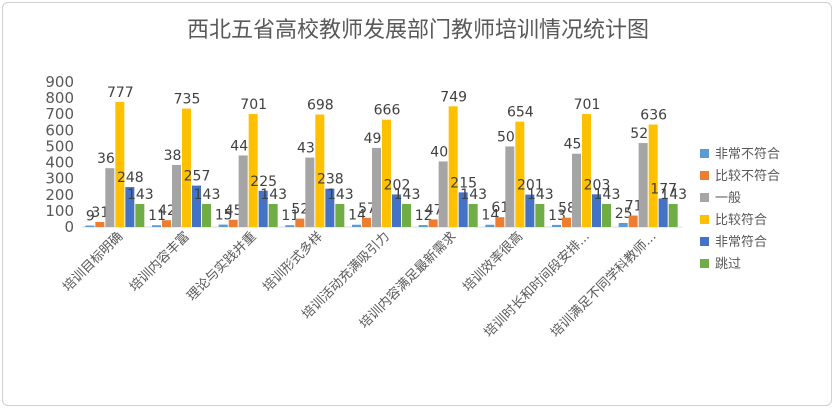  What do you see at coordinates (167, 211) in the screenshot?
I see `data-label: 42` at bounding box center [167, 211].